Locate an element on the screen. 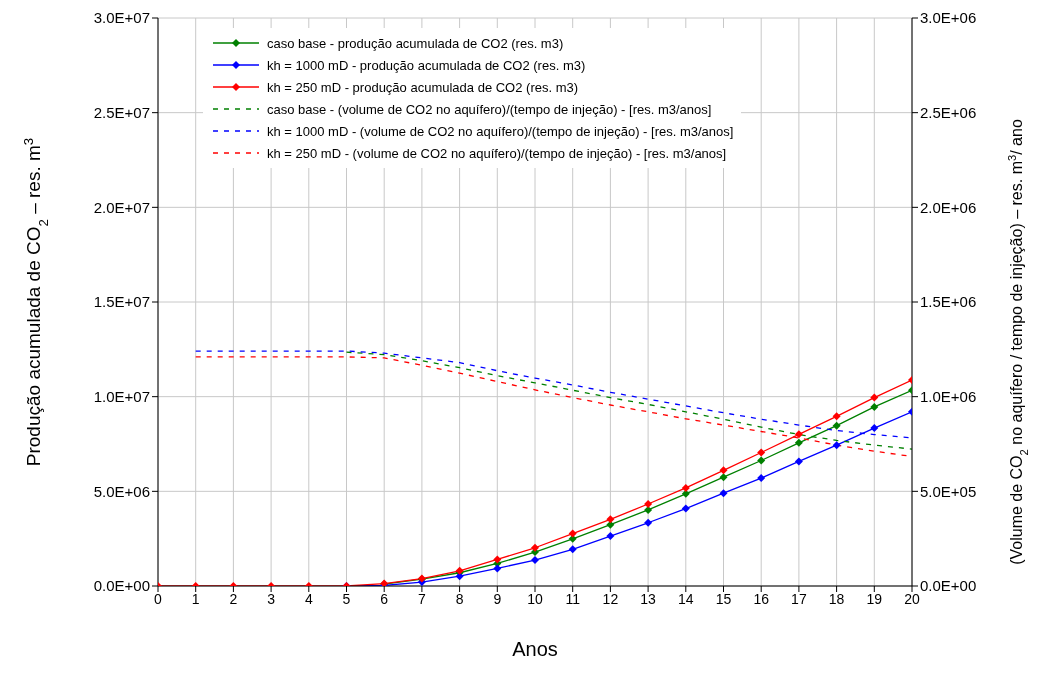 The width and height of the screenshot is (1050, 686). legend-label: kh = 250 mD - produção acumulada de CO2 (res. m3) is located at coordinates (423, 87).